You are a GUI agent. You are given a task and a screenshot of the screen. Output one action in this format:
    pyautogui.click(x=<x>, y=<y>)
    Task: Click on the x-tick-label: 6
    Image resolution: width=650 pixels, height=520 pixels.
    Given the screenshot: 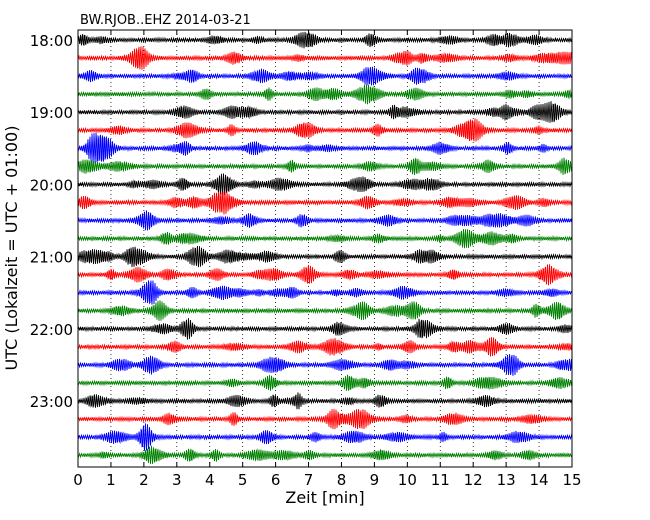 What is the action you would take?
    pyautogui.click(x=276, y=480)
    